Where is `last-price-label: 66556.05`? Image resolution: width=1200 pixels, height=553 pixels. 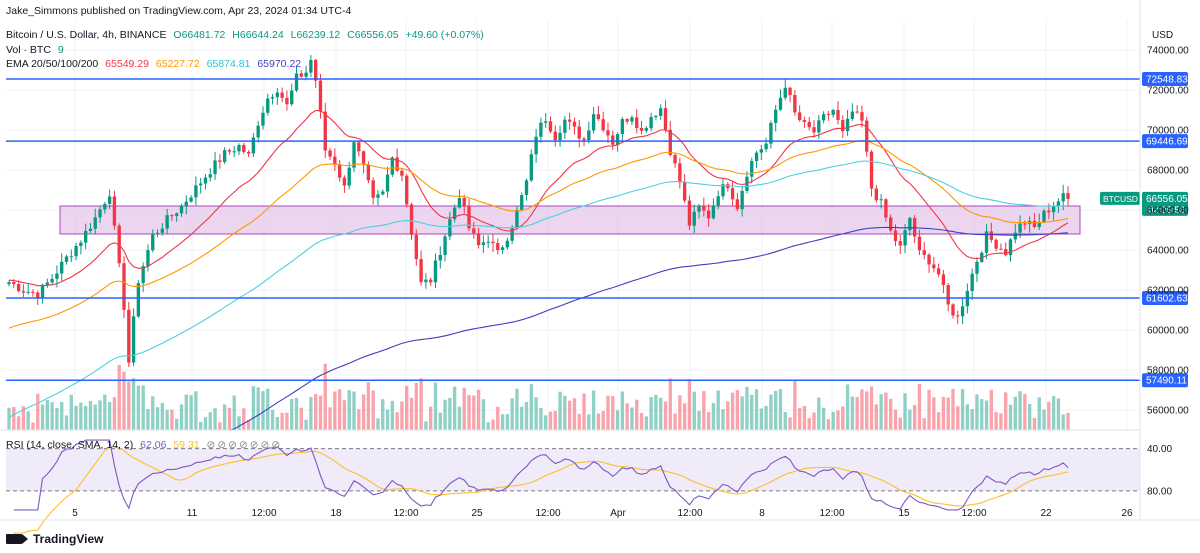 last-price-label: 66556.05 is located at coordinates (1167, 199).